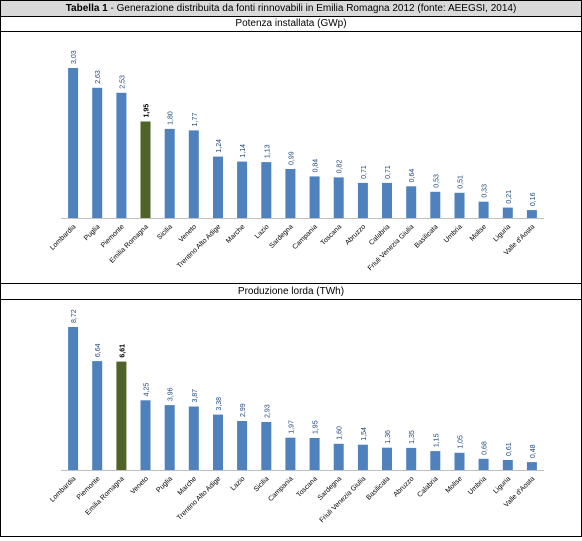  I want to click on value-label-valle-d-aosta: 0,48, so click(533, 451).